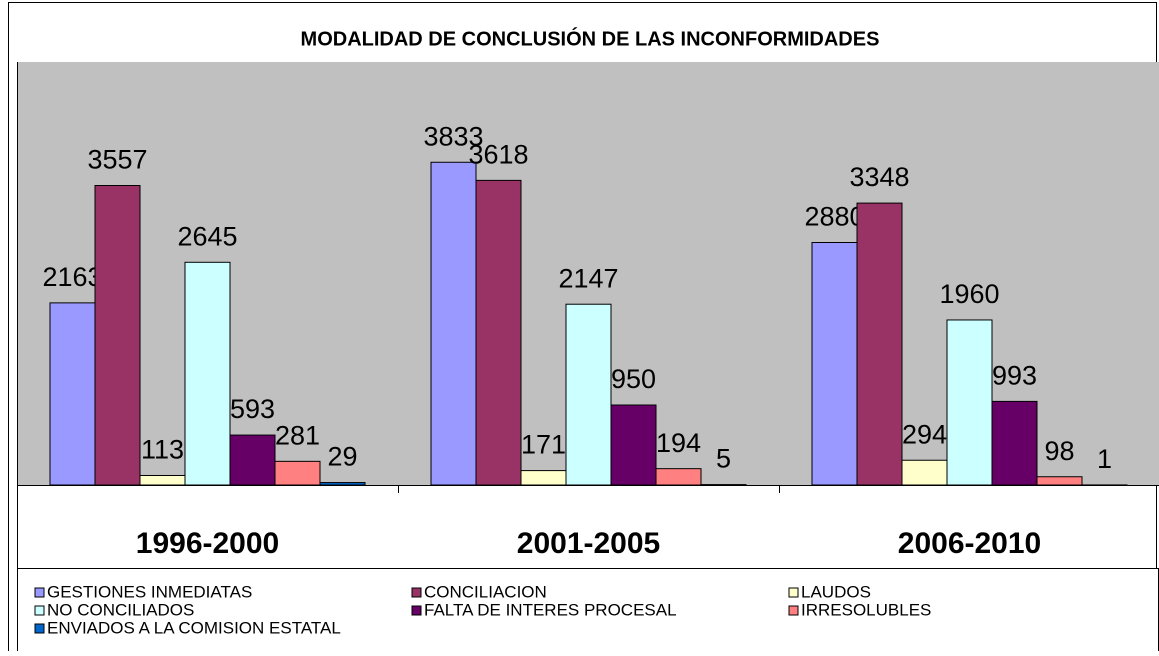 The image size is (1159, 656). I want to click on legend-label: NO CONCILIADOS, so click(120, 609).